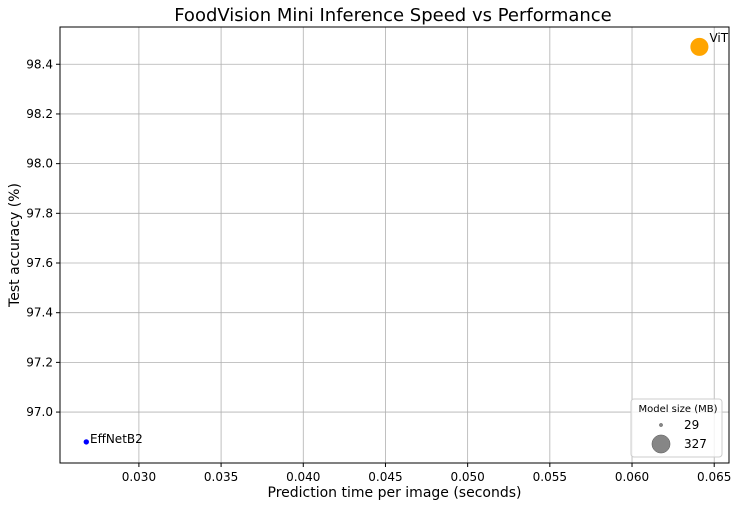  I want to click on x-axis-label: Prediction time per image (seconds), so click(395, 493).